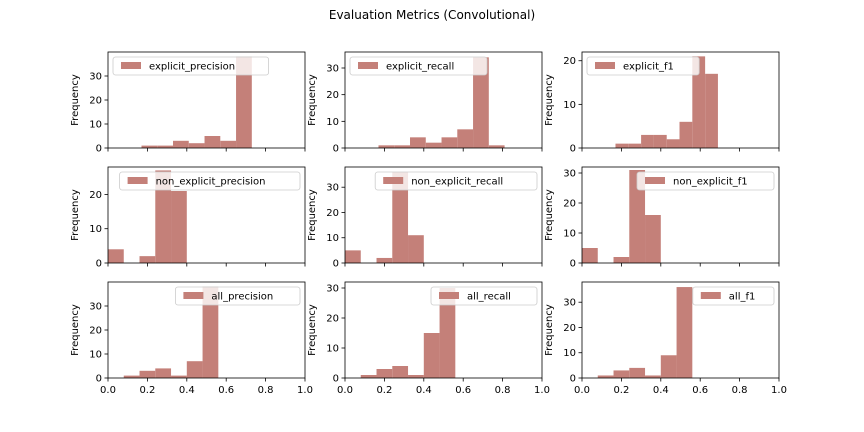 The image size is (864, 432). I want to click on legend-label: explicit_f1, so click(648, 67).